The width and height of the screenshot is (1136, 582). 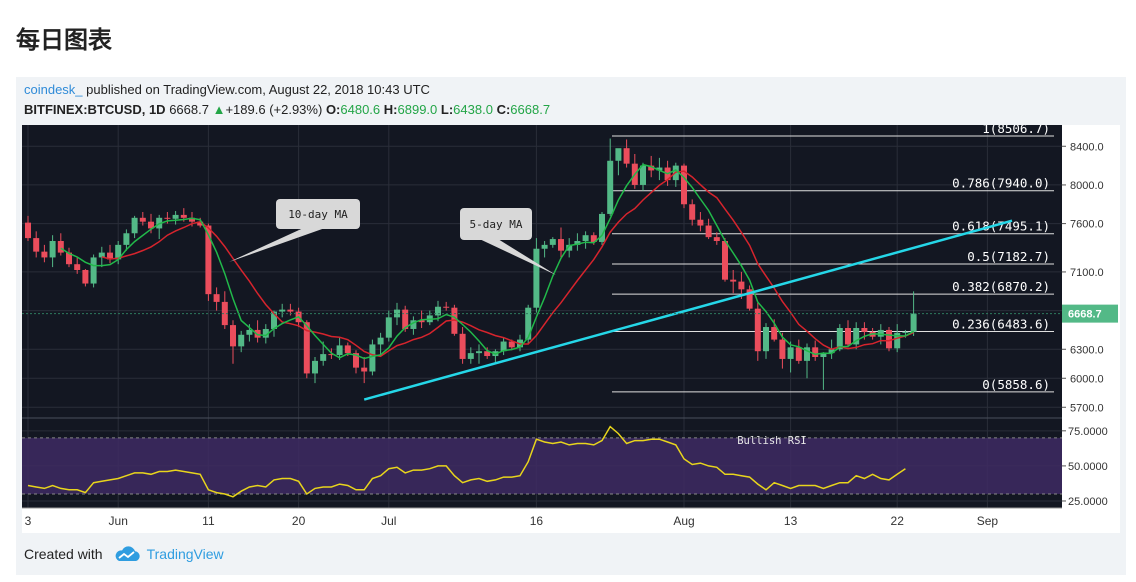 What do you see at coordinates (683, 521) in the screenshot?
I see `time-tick-label: Aug` at bounding box center [683, 521].